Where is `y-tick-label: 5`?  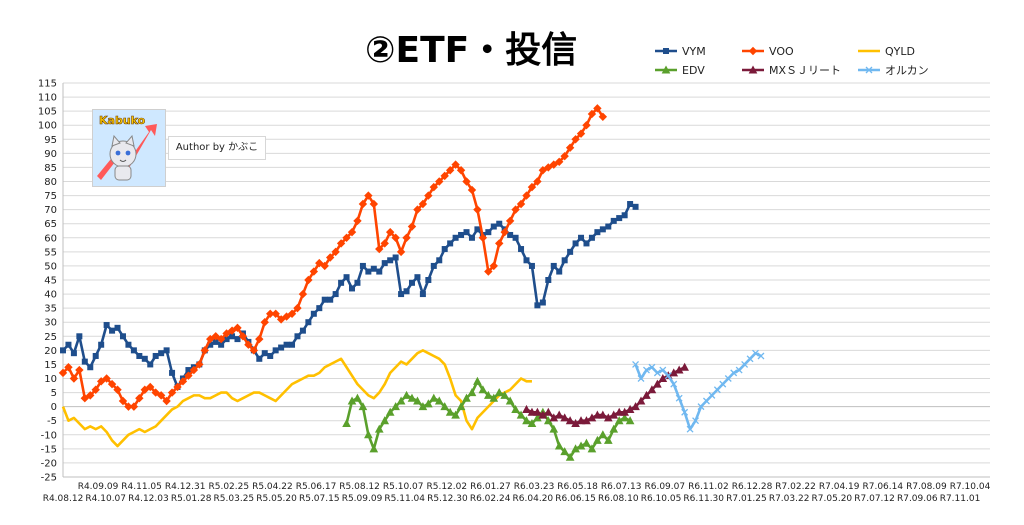 y-tick-label: 5 is located at coordinates (54, 393).